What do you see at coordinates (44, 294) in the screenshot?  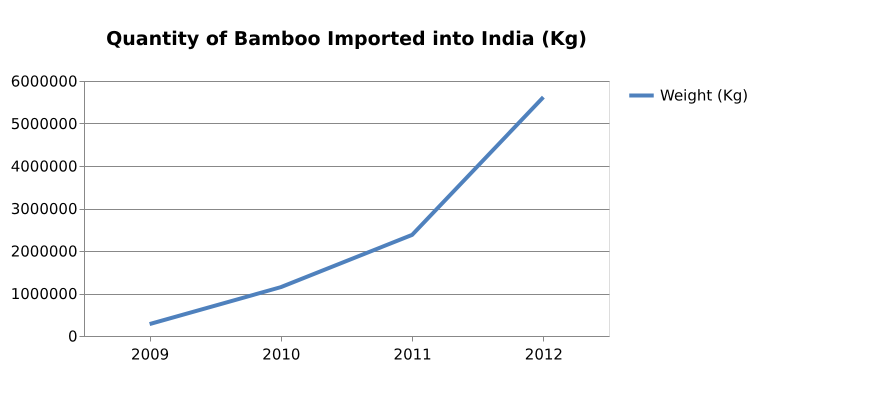 I see `y-tick-label: 1000000` at bounding box center [44, 294].